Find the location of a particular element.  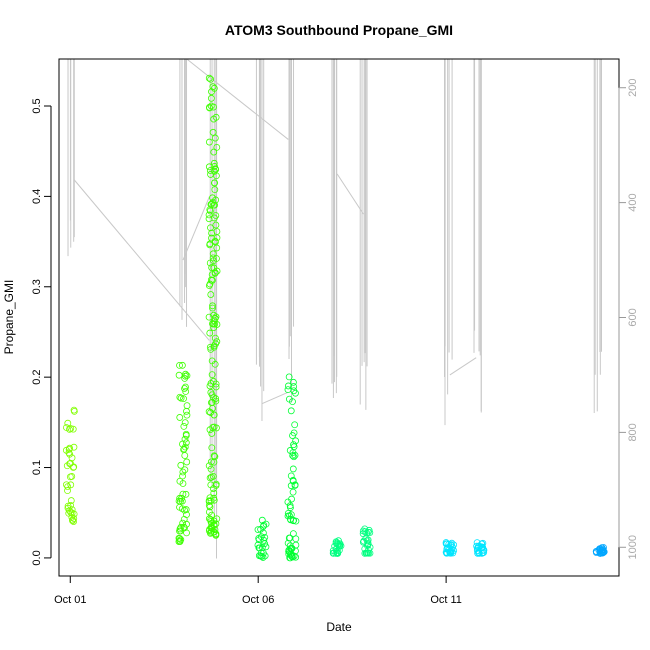

x-tick-label: Oct 11 is located at coordinates (446, 600).